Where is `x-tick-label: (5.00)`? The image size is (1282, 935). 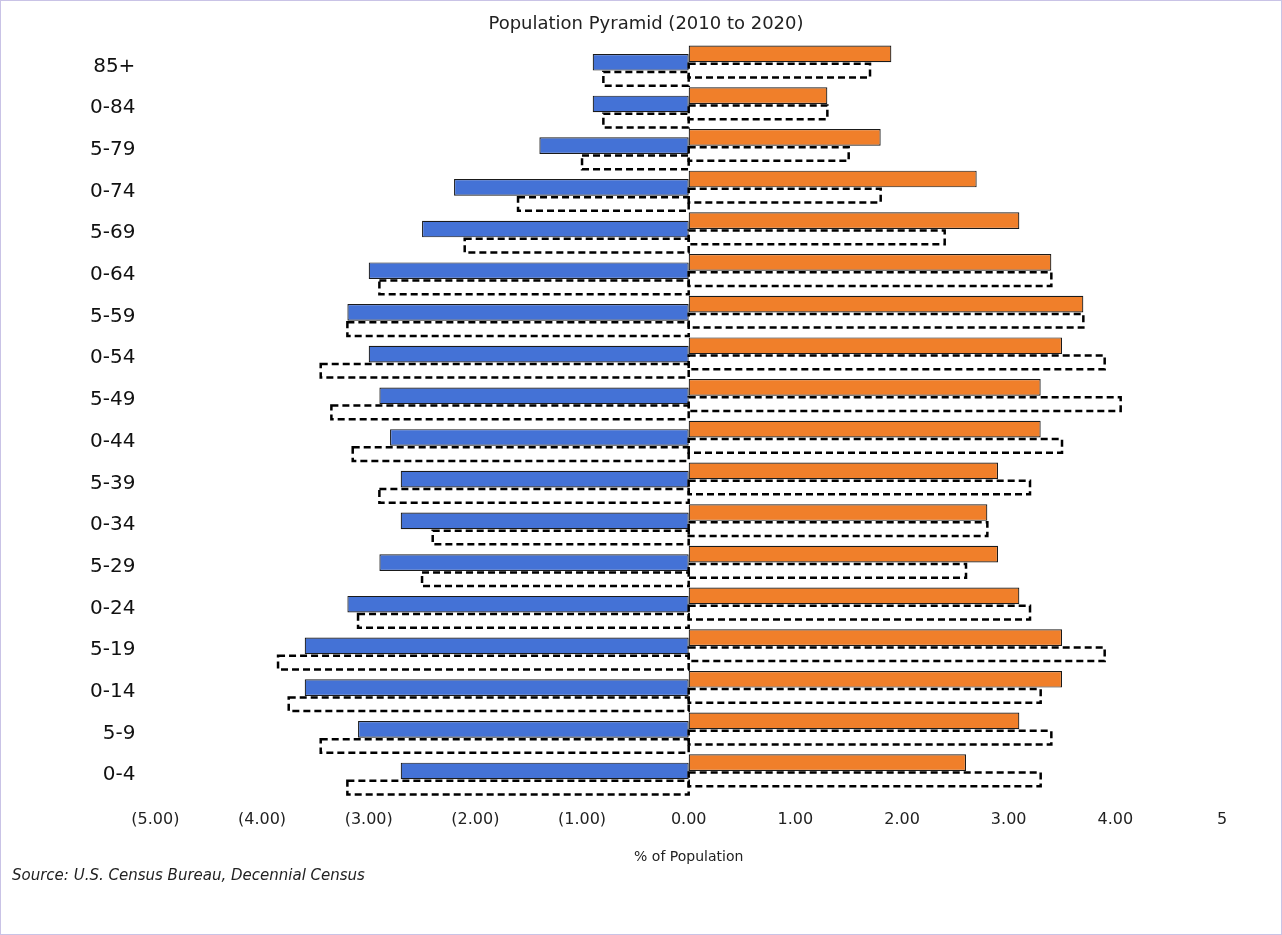 x-tick-label: (5.00) is located at coordinates (155, 818).